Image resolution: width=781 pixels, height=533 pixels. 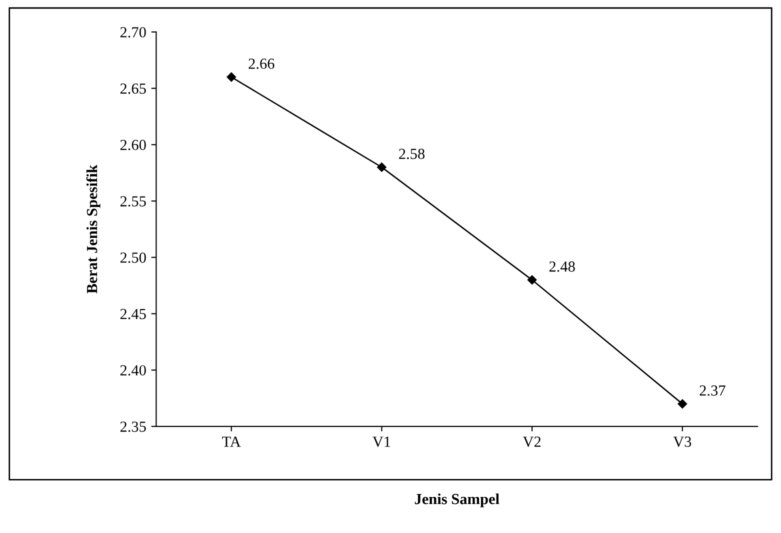 What do you see at coordinates (231, 441) in the screenshot?
I see `x-tick-label: TA` at bounding box center [231, 441].